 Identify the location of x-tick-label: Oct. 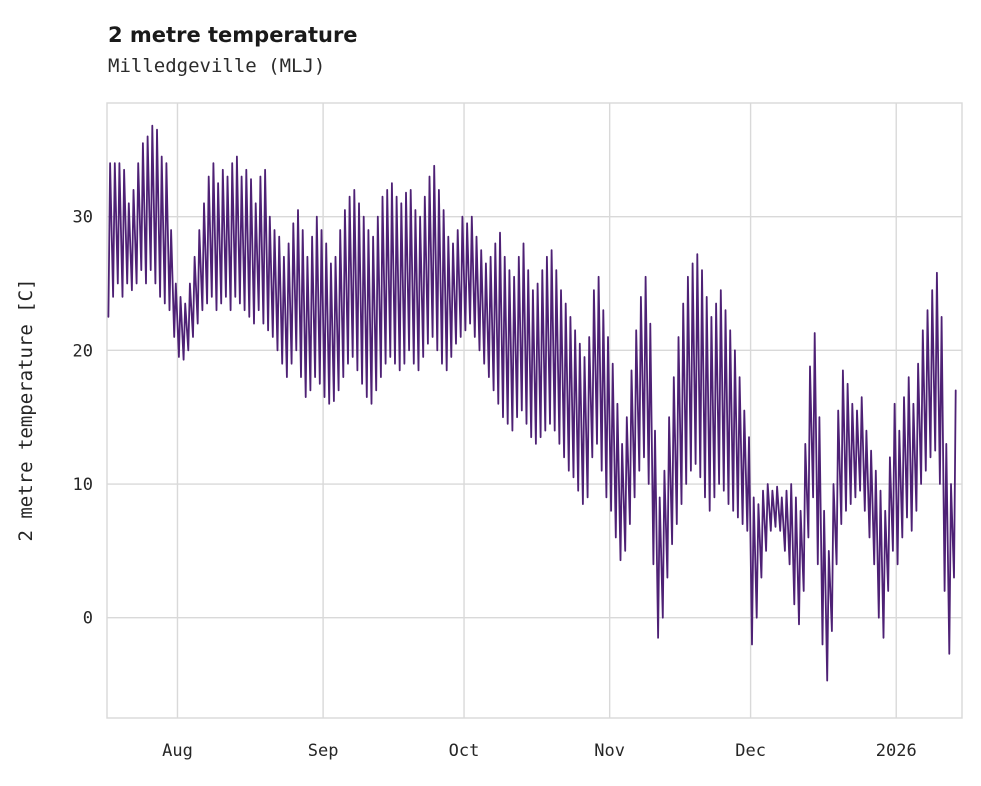
(464, 751).